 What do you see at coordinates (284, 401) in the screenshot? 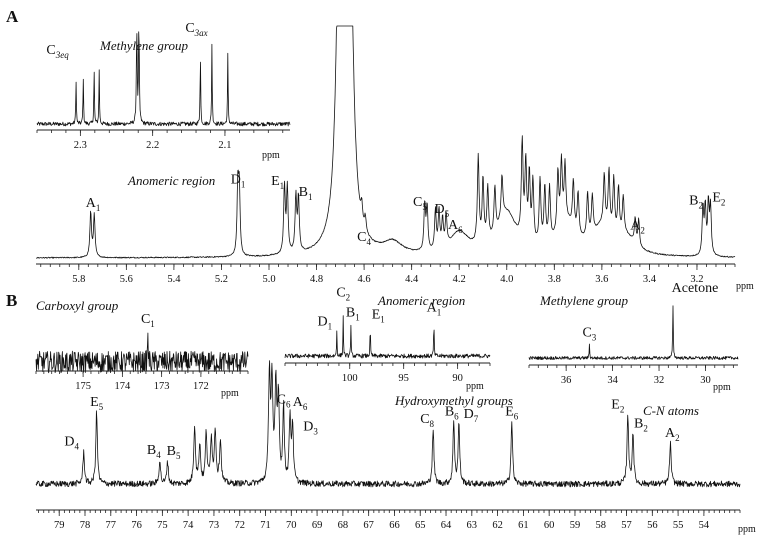
I see `peak-label: C6` at bounding box center [284, 401].